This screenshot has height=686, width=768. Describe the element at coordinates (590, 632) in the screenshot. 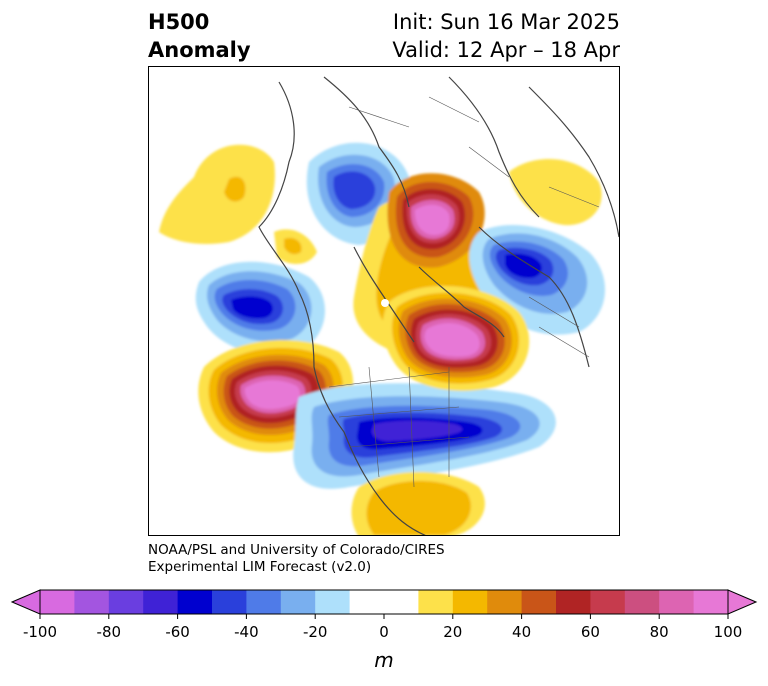

I see `colorbar-tick-label: 60` at that location.